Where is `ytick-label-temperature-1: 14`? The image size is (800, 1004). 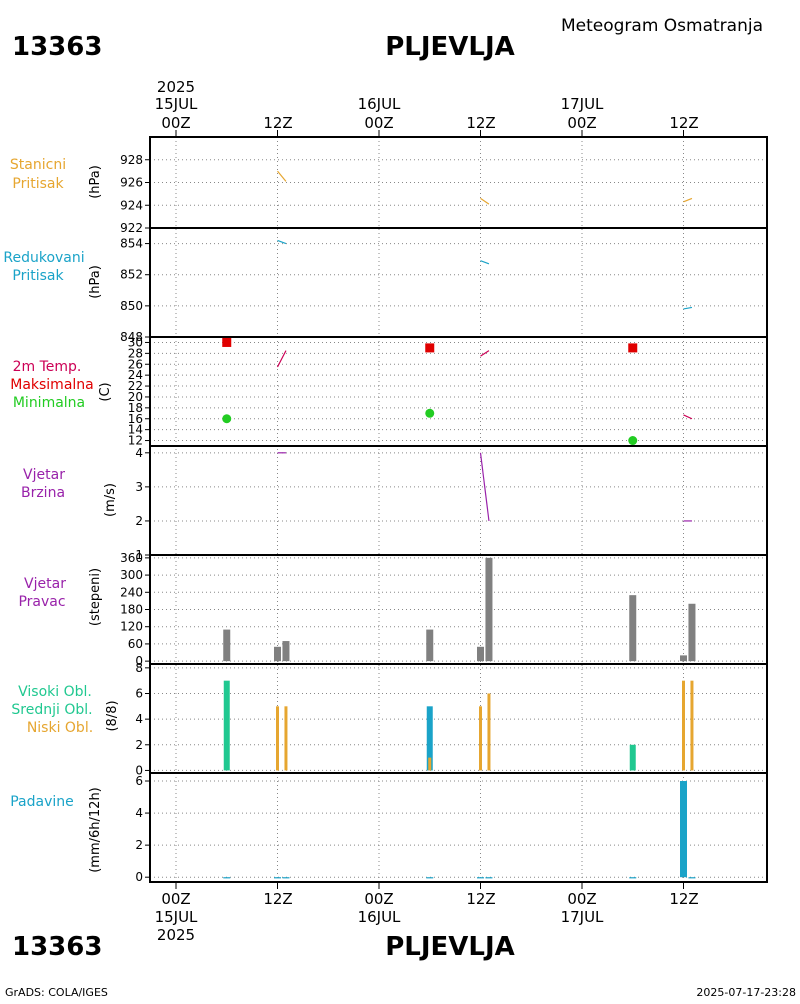 ytick-label-temperature-1: 14 is located at coordinates (135, 430).